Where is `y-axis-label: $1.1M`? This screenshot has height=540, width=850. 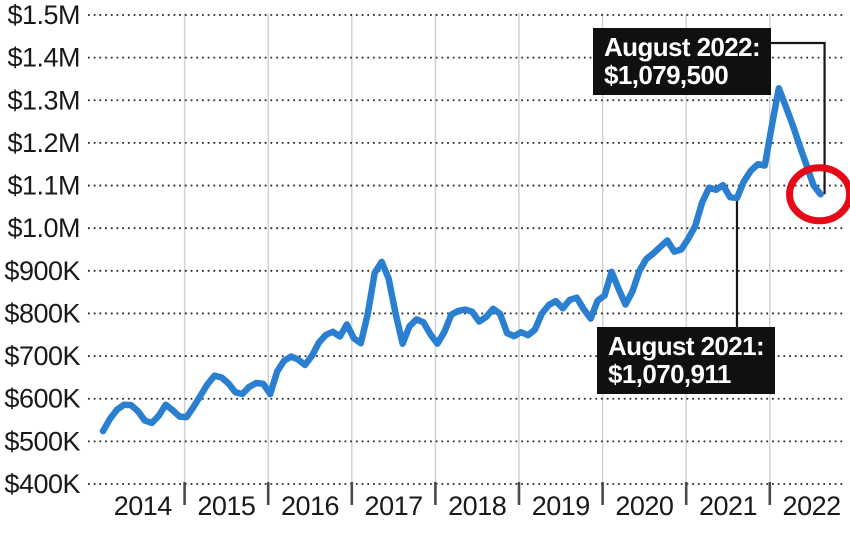
y-axis-label: $1.1M is located at coordinates (43, 186).